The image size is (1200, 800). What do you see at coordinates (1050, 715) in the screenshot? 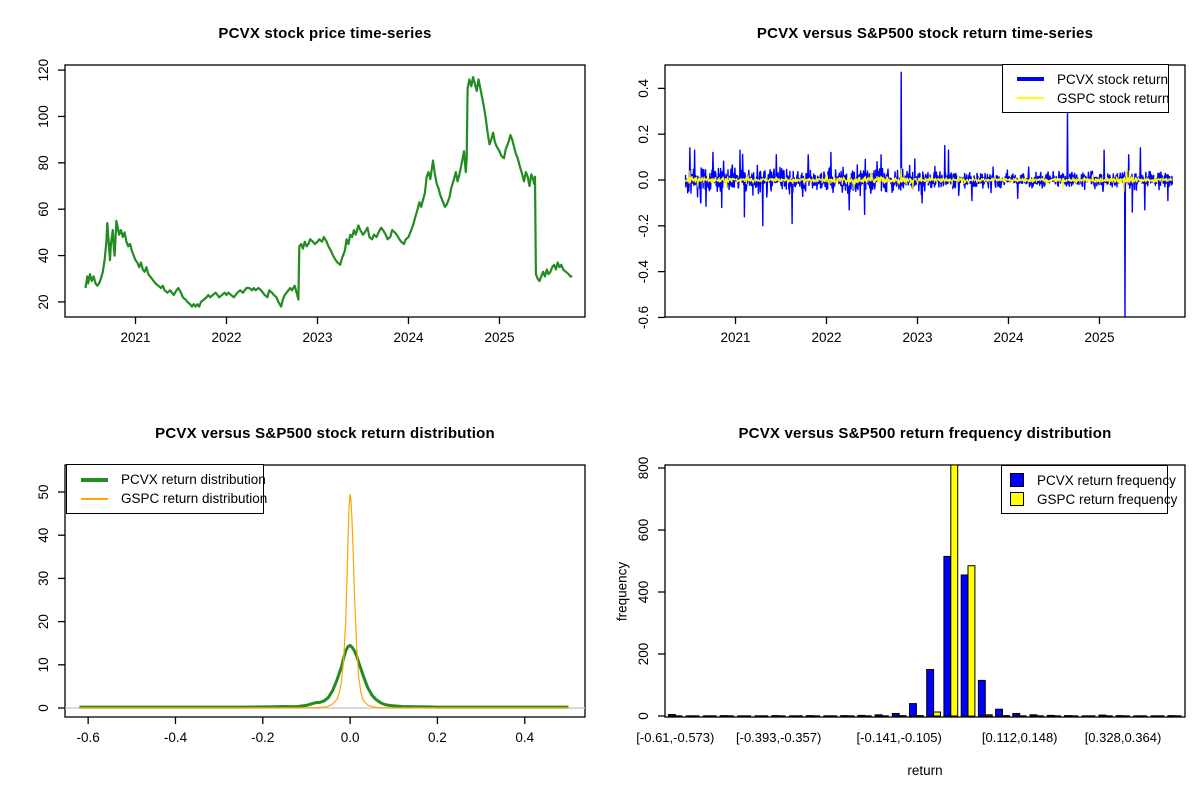
I see `bar-pcvx-bin22` at bounding box center [1050, 715].